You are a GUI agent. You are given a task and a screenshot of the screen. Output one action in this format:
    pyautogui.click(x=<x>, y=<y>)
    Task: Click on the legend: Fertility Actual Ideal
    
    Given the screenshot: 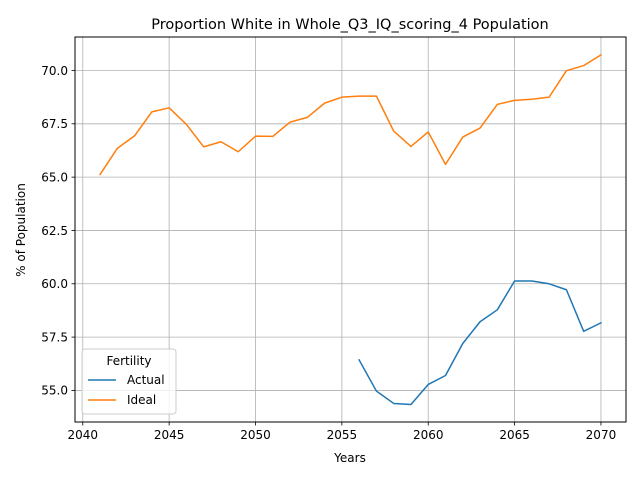 What is the action you would take?
    pyautogui.click(x=129, y=381)
    